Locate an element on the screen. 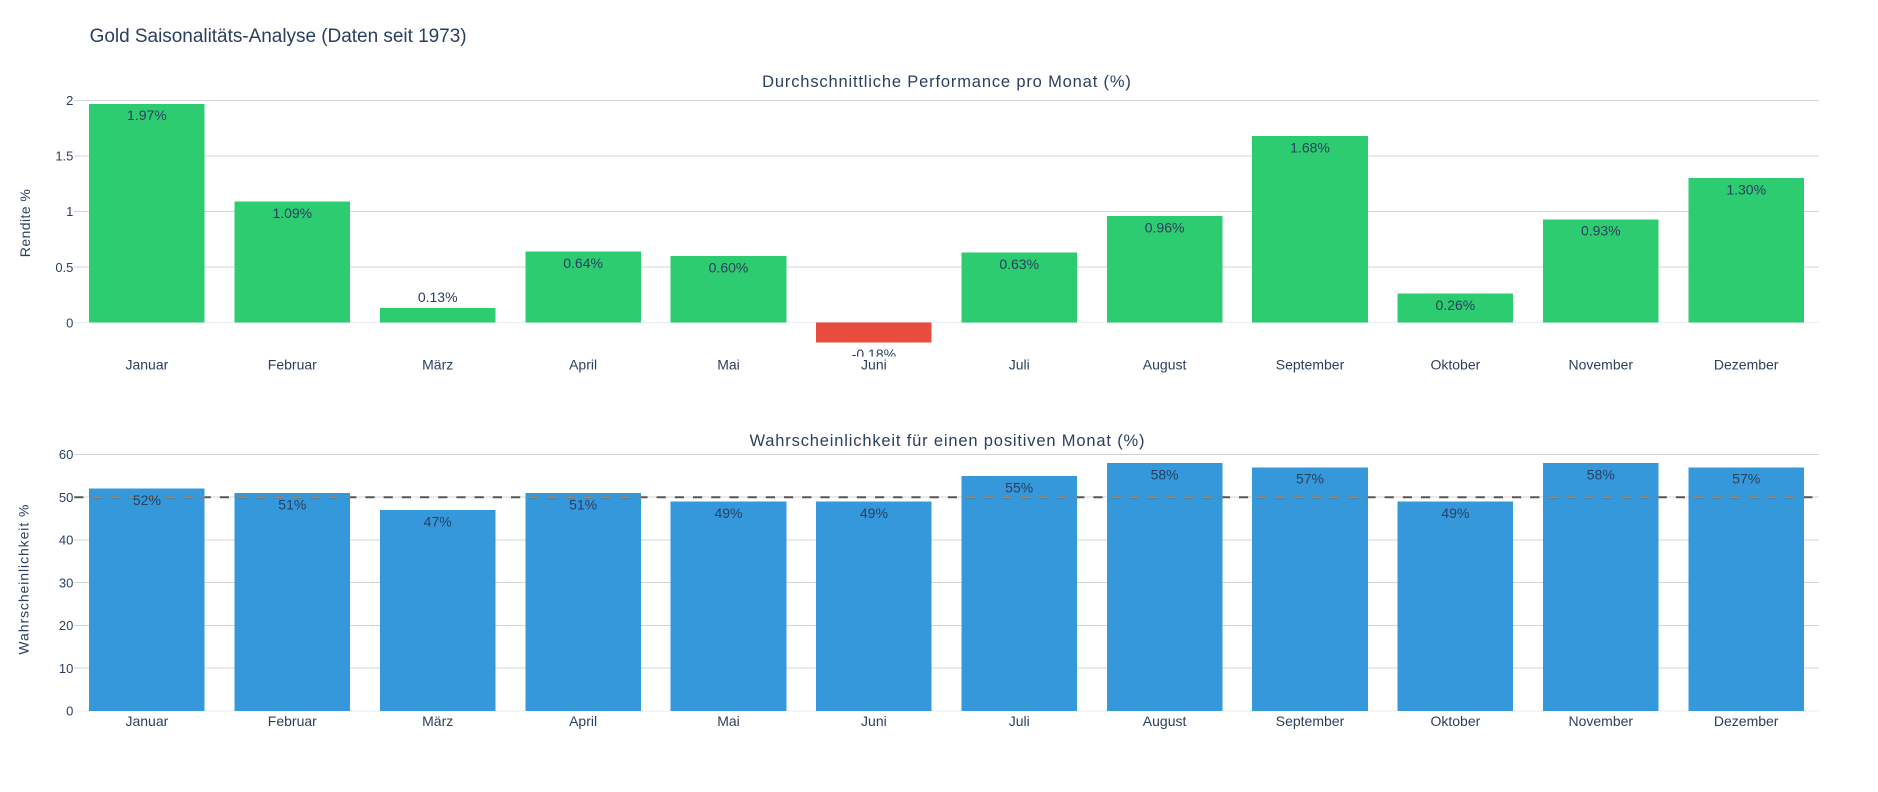  svg-text: 0.96% is located at coordinates (1165, 227).